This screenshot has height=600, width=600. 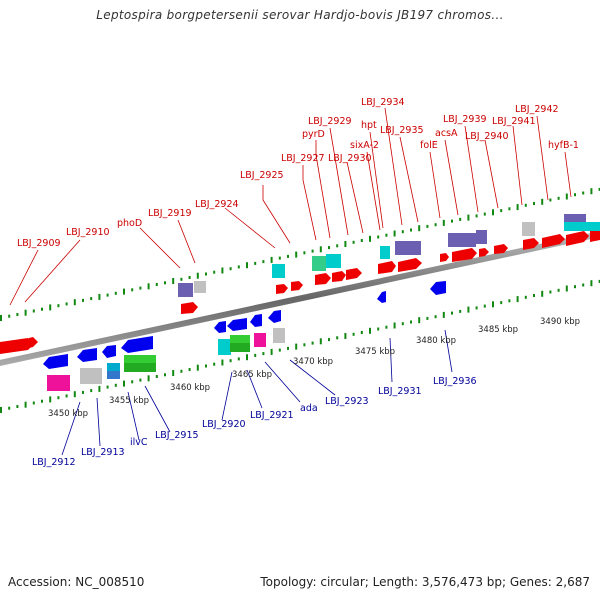 I want to click on gene-label: LBJ_2936, so click(x=455, y=381).